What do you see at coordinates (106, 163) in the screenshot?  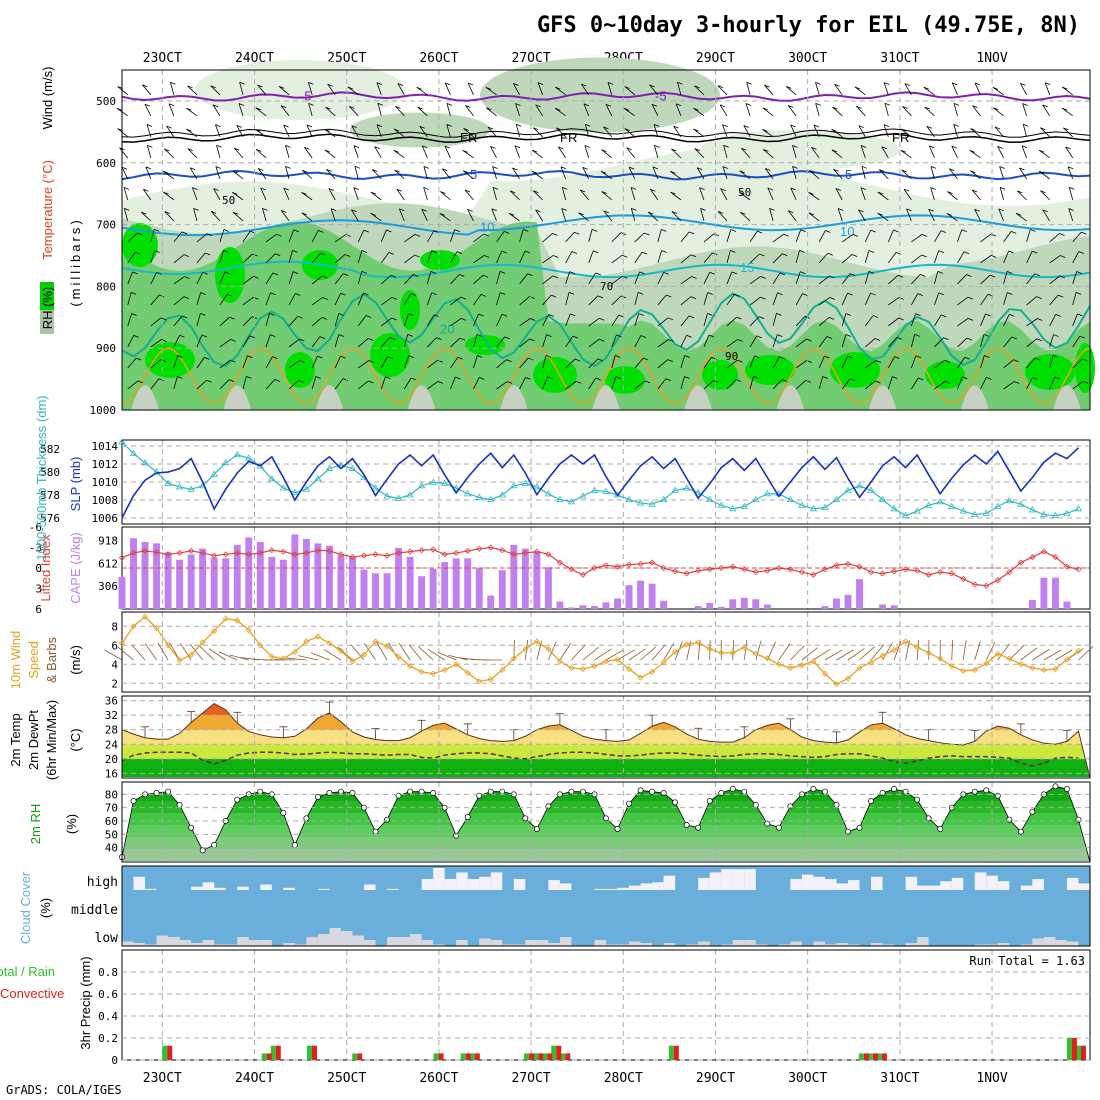 I see `upper-tick-label: 600` at bounding box center [106, 163].